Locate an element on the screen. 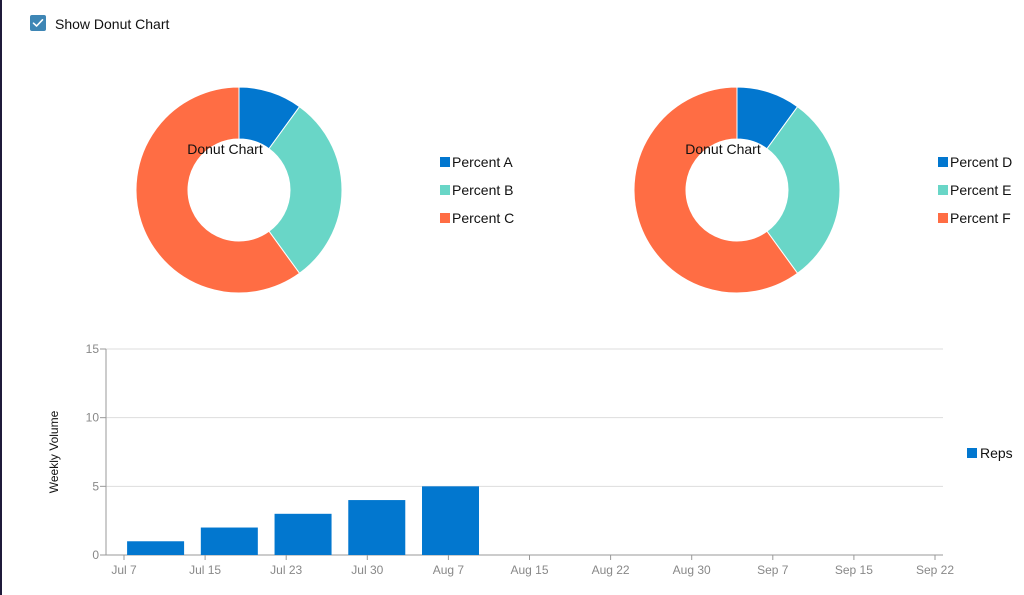 This screenshot has height=595, width=1024. x-tick-label: Aug 7 is located at coordinates (449, 570).